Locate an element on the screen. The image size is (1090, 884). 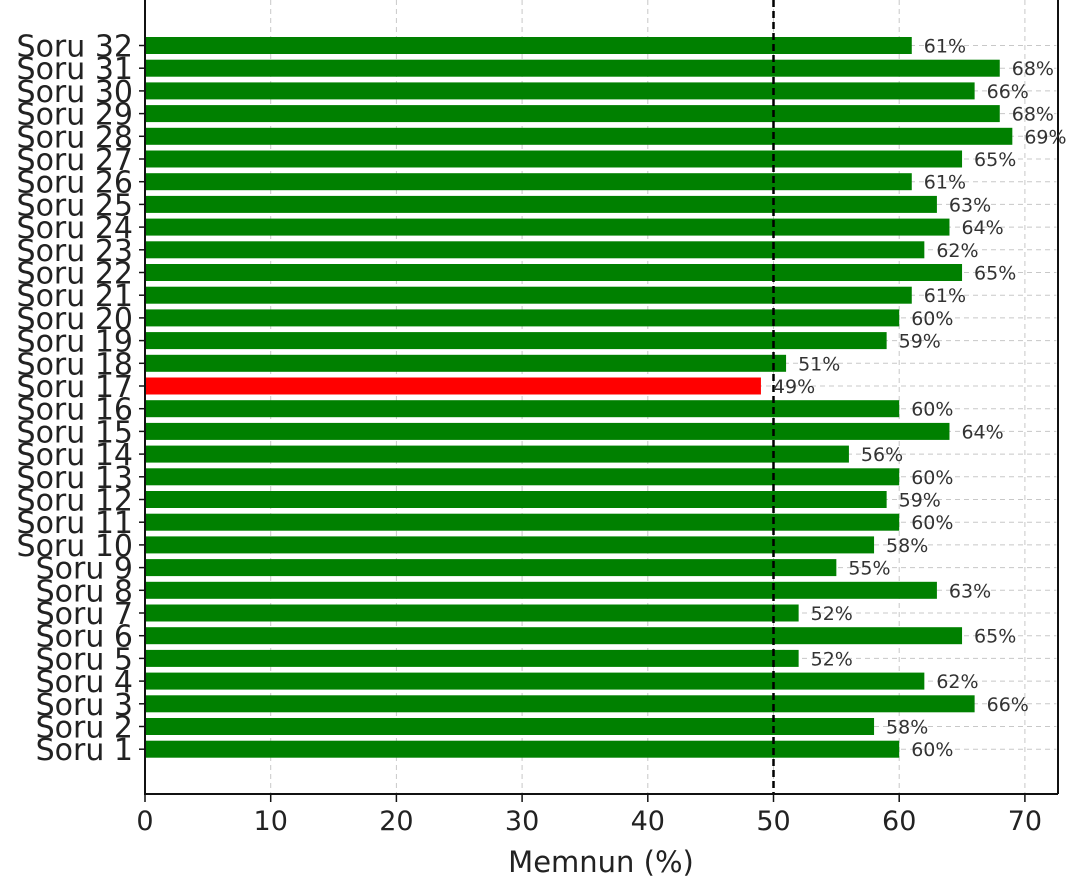
y-tick-label: Soru 27 is located at coordinates (75, 160).